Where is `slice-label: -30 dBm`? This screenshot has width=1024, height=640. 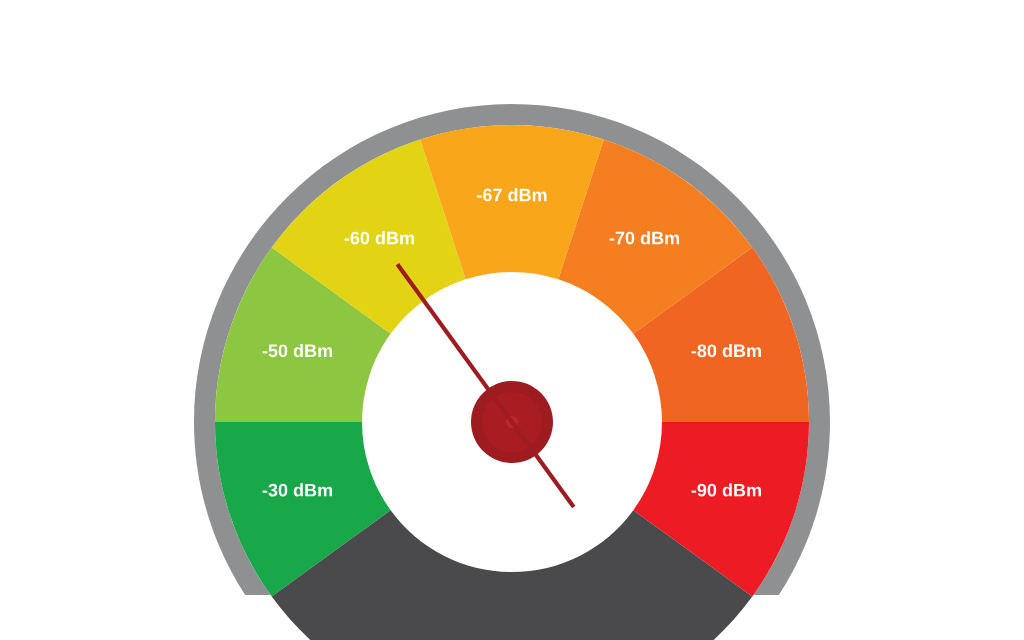 slice-label: -30 dBm is located at coordinates (297, 490).